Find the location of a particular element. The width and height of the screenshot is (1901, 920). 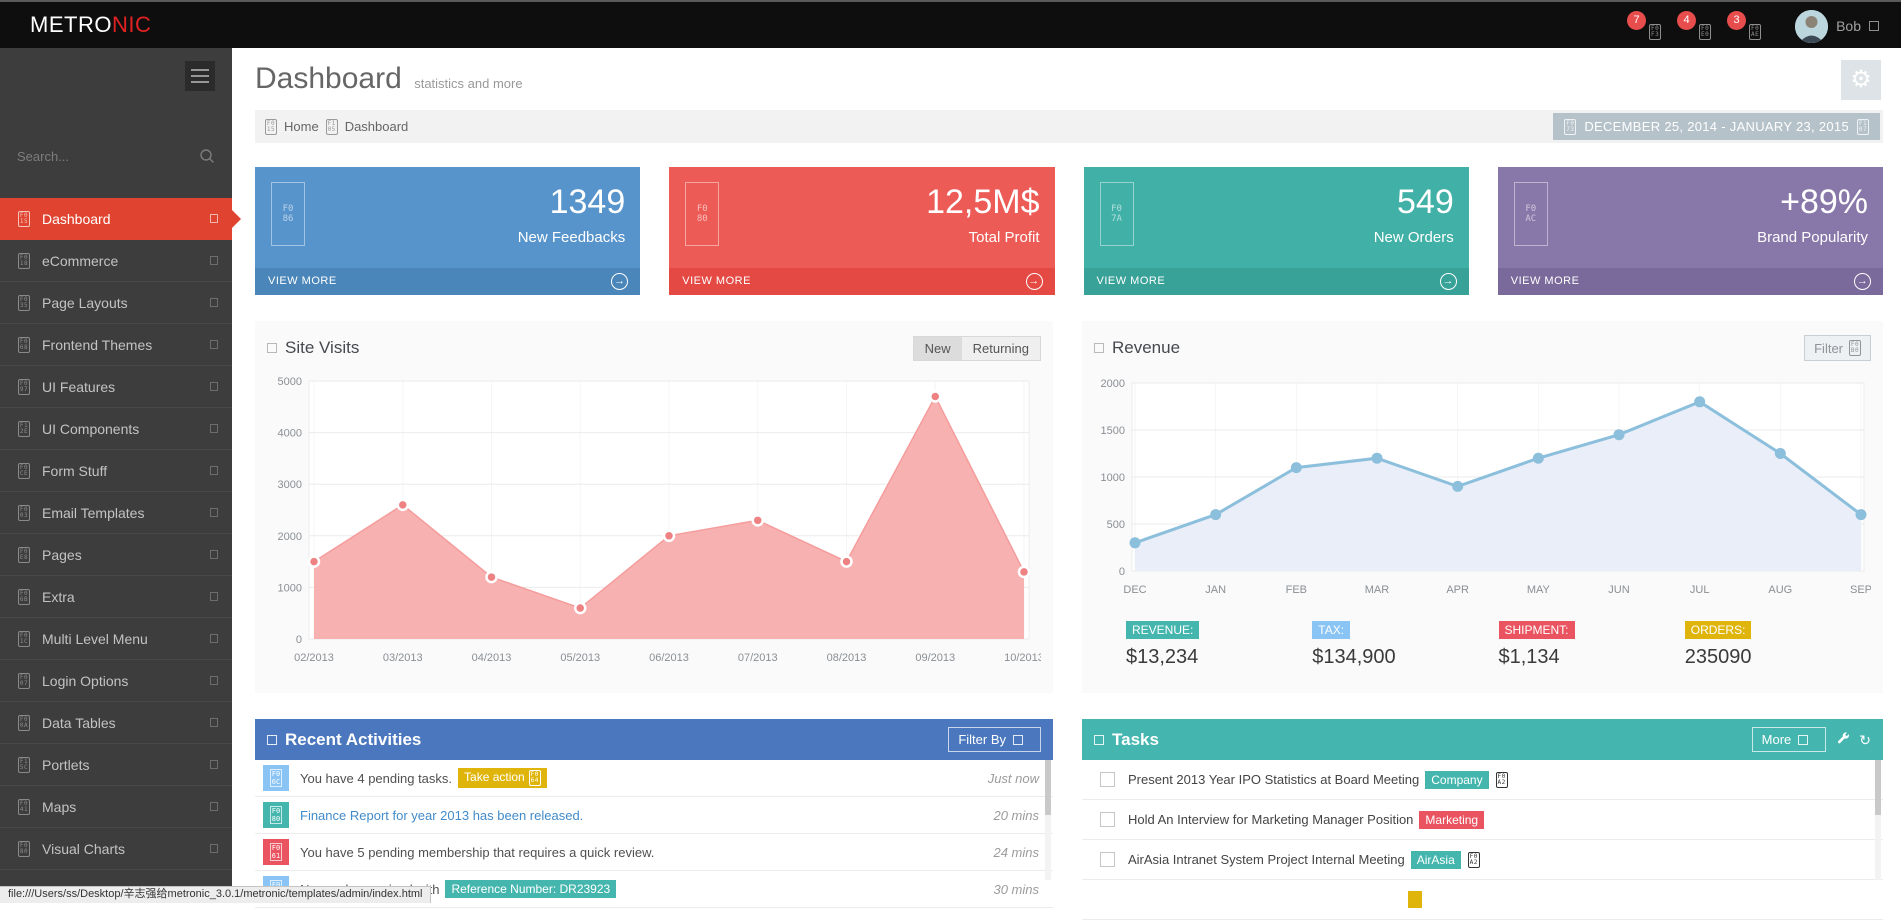

sidebar-search is located at coordinates (116, 156).